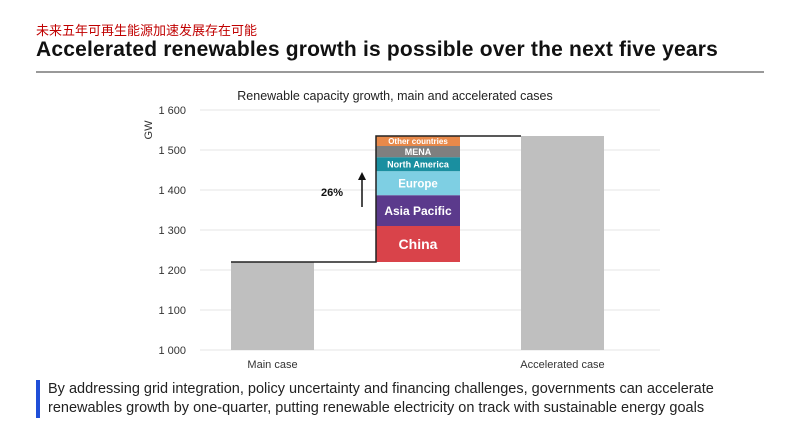  What do you see at coordinates (172, 191) in the screenshot?
I see `y-tick-label: 1 400` at bounding box center [172, 191].